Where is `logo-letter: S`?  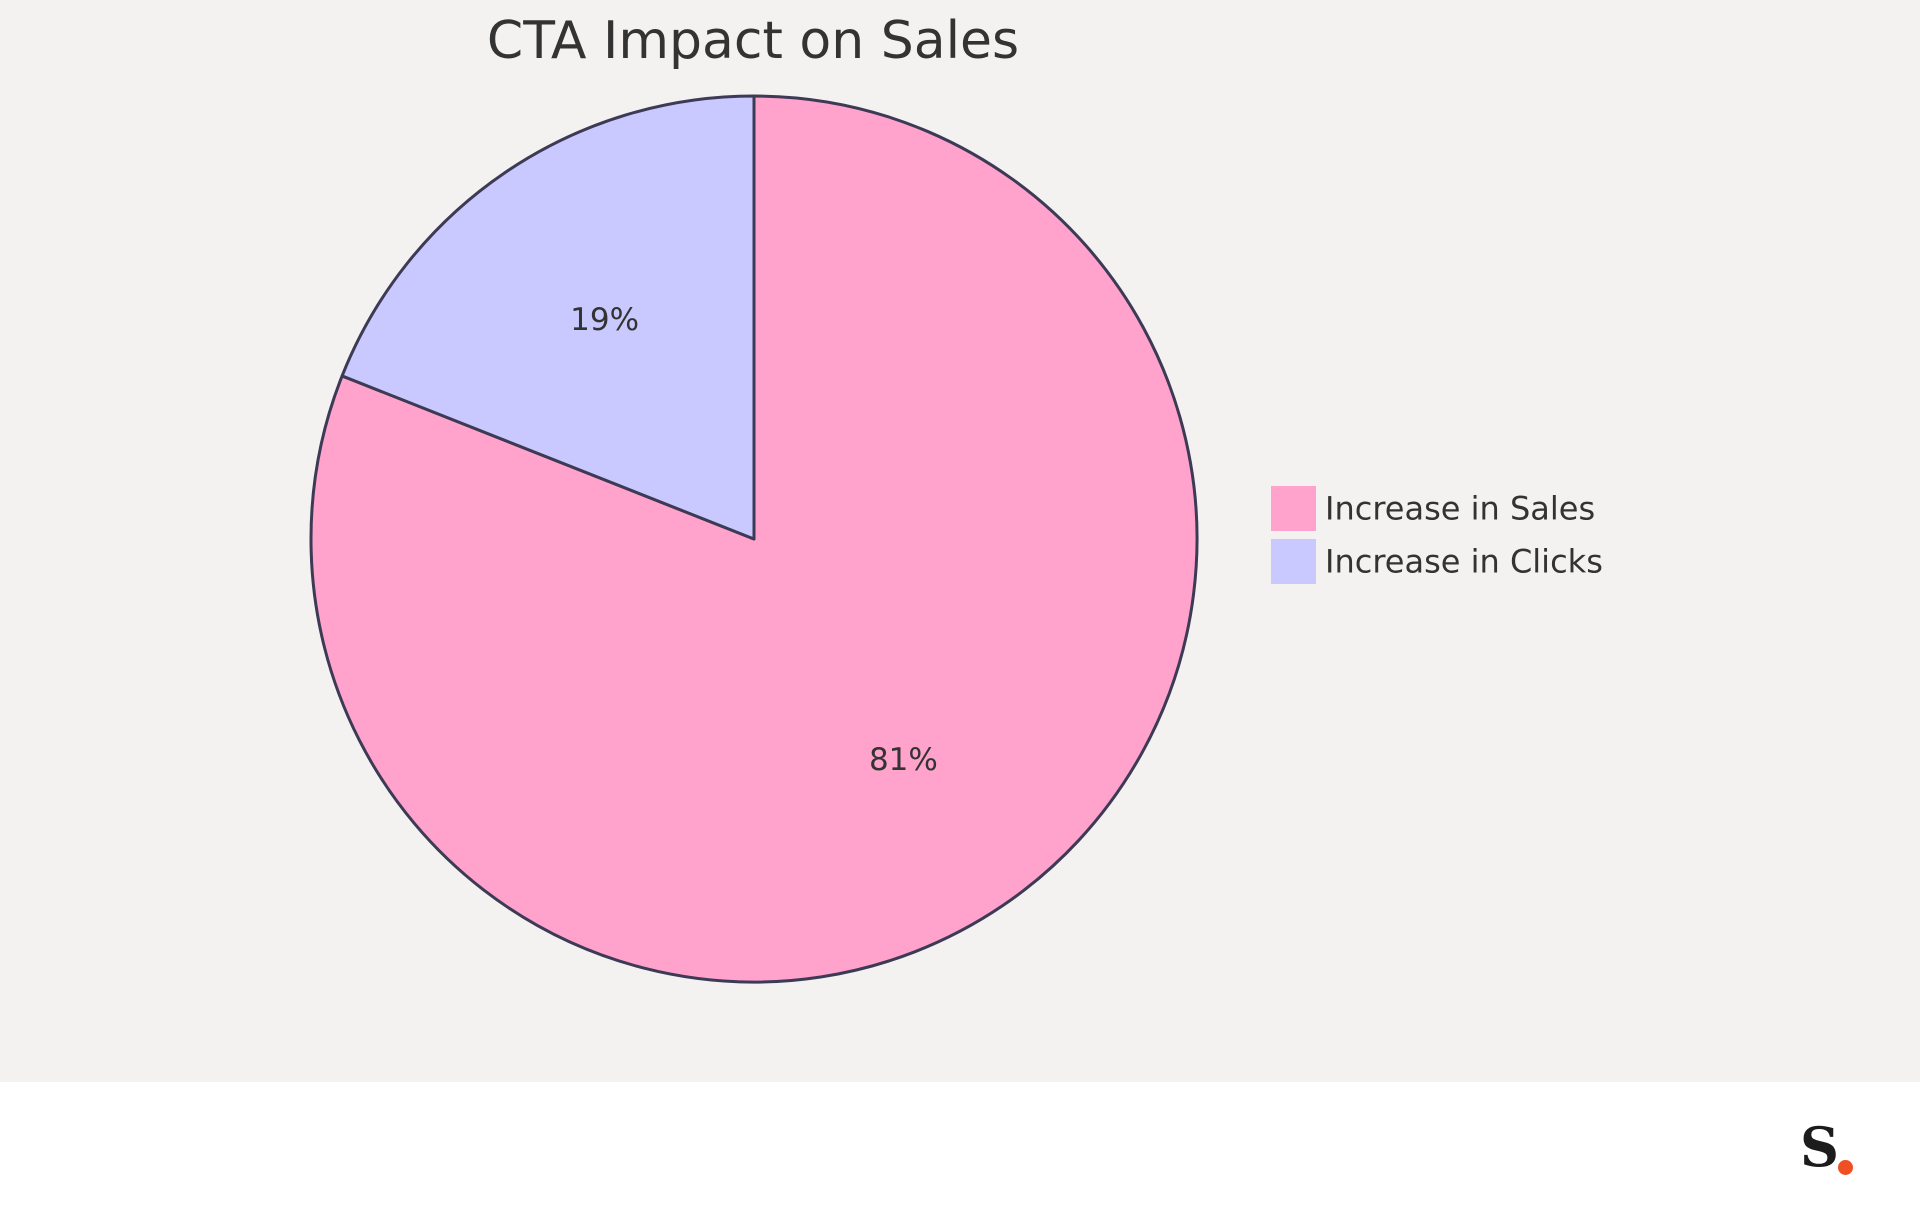 logo-letter: S is located at coordinates (1819, 1147).